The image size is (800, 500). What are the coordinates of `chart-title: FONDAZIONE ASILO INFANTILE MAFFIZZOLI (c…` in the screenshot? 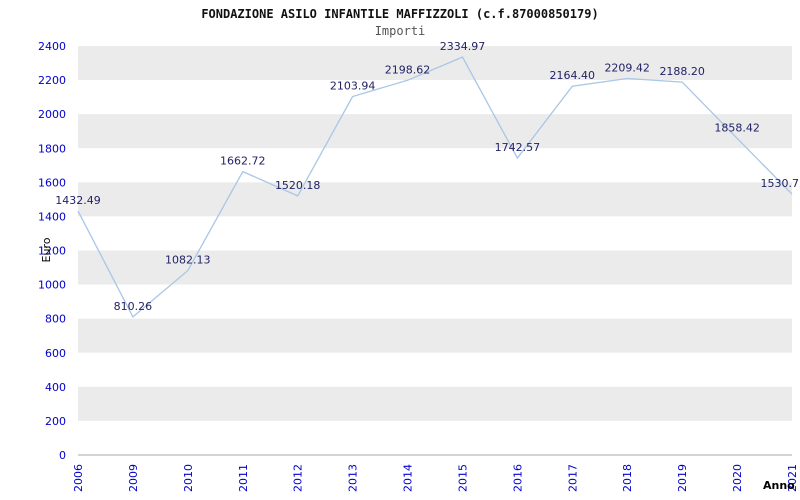 It's located at (400, 14).